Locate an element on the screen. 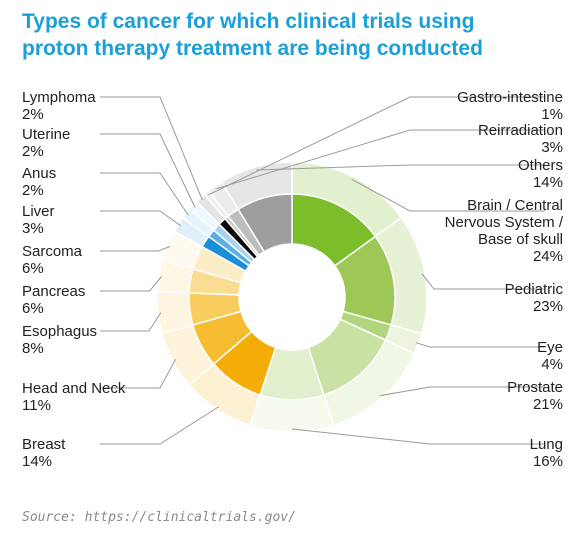 This screenshot has width=587, height=538. leader-line-head-and-neck is located at coordinates (138, 373).